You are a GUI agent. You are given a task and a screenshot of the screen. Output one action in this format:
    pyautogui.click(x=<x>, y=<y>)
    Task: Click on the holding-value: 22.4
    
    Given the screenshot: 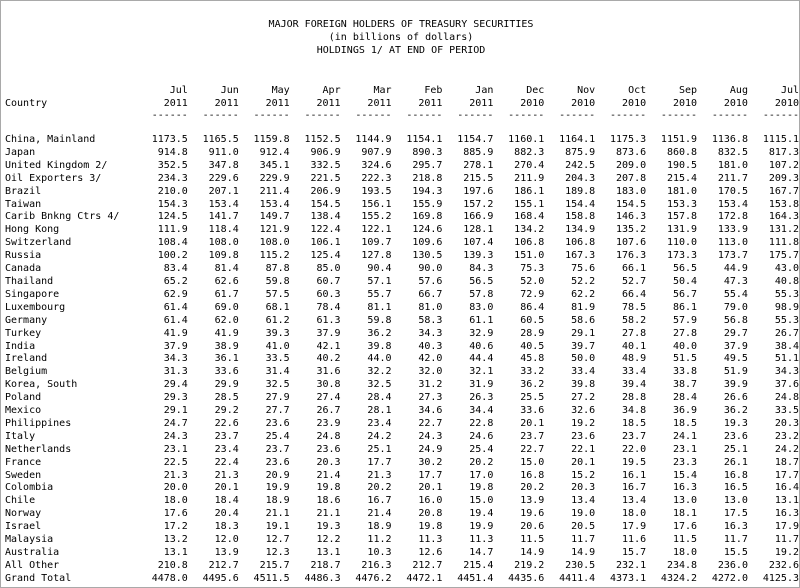 What is the action you would take?
    pyautogui.click(x=226, y=462)
    